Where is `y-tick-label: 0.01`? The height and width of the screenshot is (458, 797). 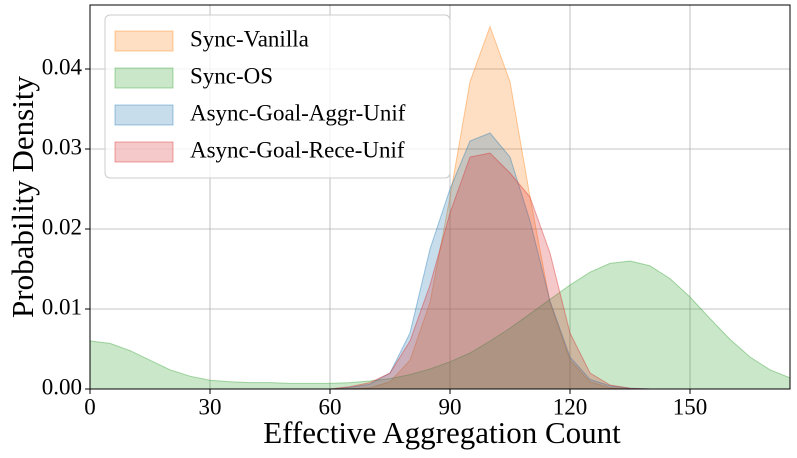 y-tick-label: 0.01 is located at coordinates (62, 306).